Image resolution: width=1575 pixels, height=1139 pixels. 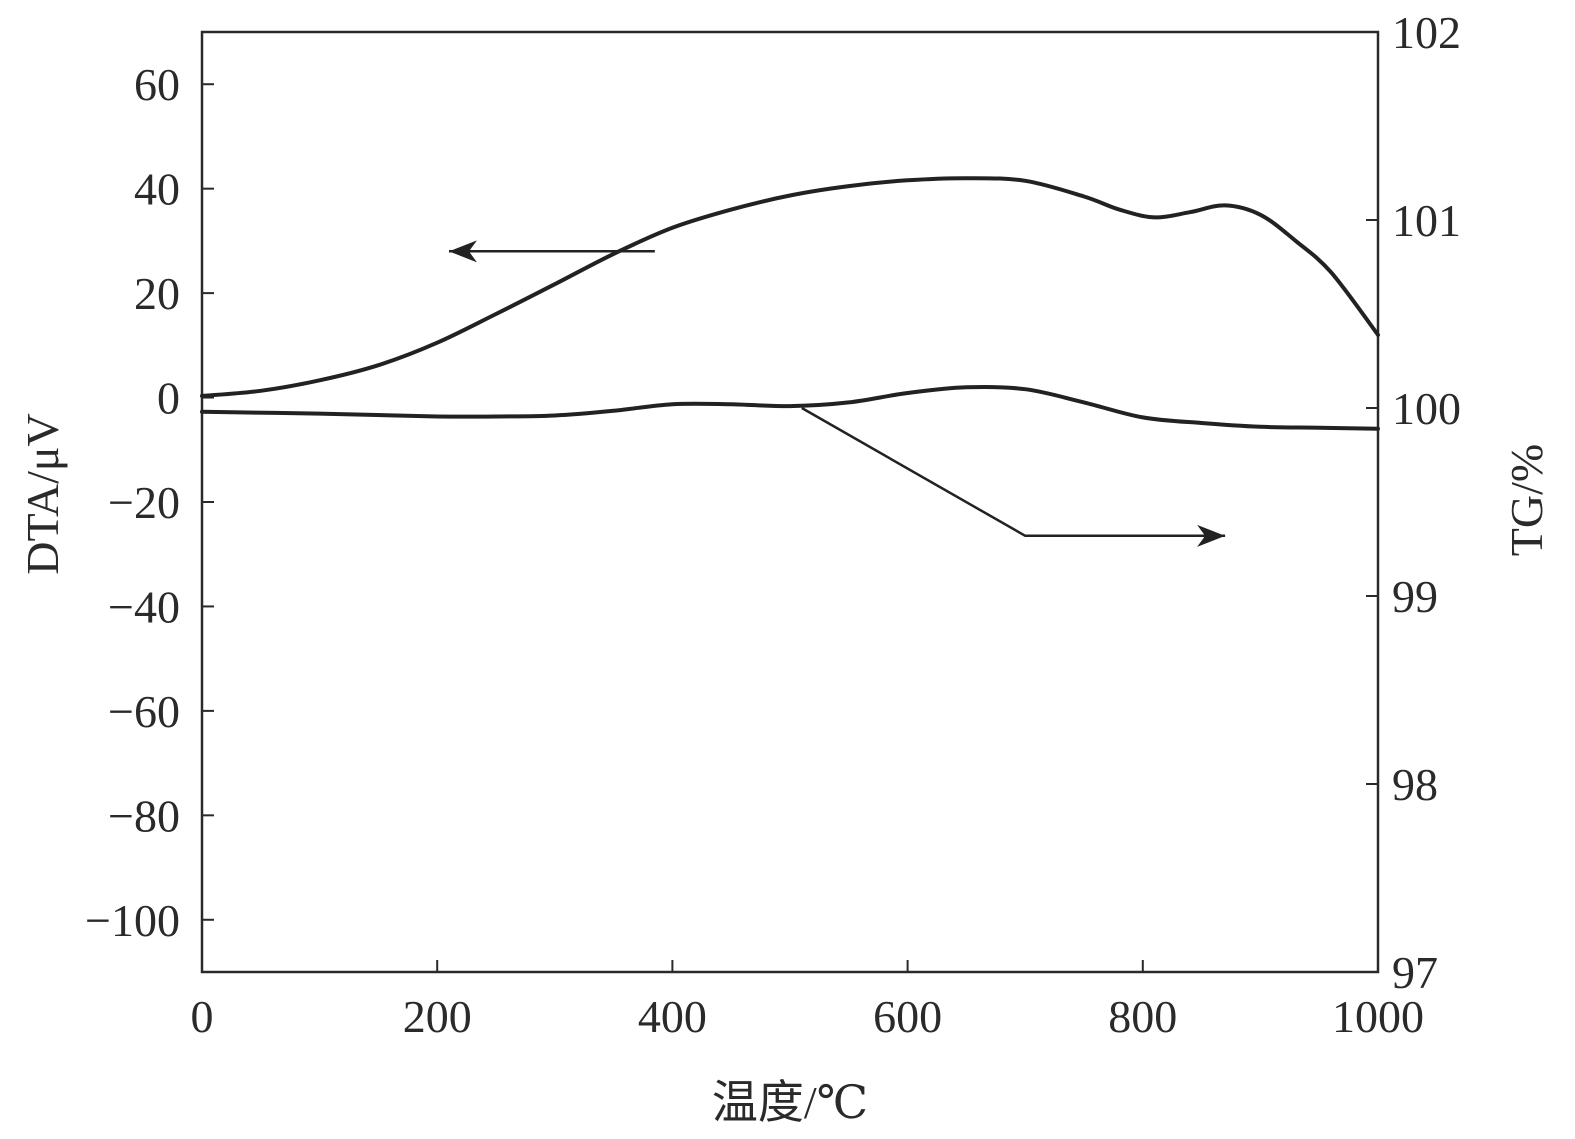 I want to click on right-y-axis-title: TG/%, so click(x=1526, y=500).